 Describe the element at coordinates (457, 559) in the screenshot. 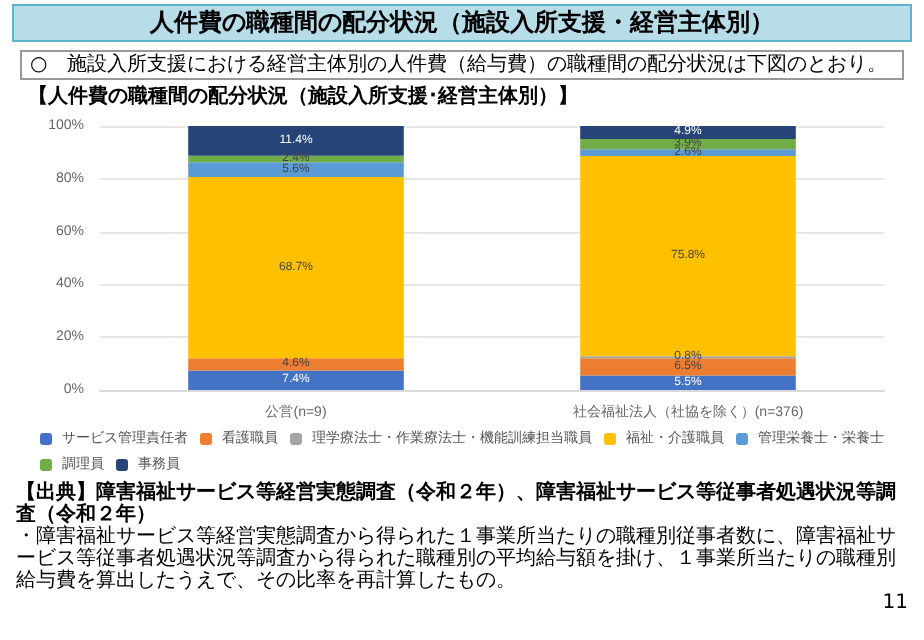

I see `text: ・障害福祉サービス等経営実態調査から得られた１事業所当たりの職種別従事者数に、障害福祉サービス等従事者処遇状況等調査から得られた職種別の平均給与額を掛け、１事業所当たりの職種別給与費を算出したうえで、その比率を再計算したもの。` at that location.